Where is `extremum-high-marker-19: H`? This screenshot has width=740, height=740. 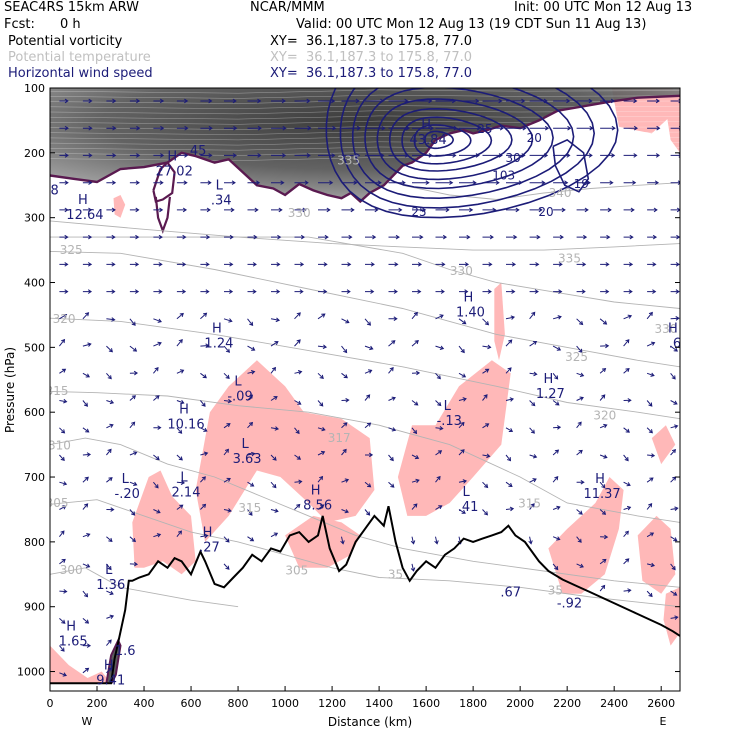
extremum-high-marker-19: H is located at coordinates (71, 627).